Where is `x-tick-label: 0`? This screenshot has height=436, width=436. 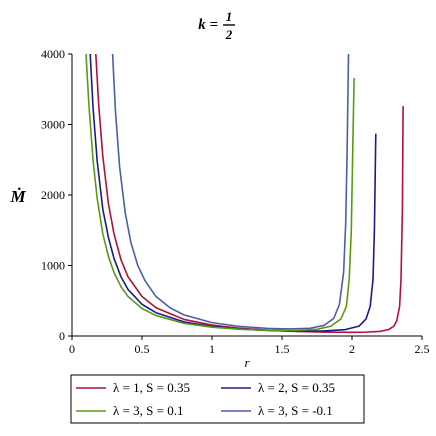
x-tick-label: 0 is located at coordinates (72, 349).